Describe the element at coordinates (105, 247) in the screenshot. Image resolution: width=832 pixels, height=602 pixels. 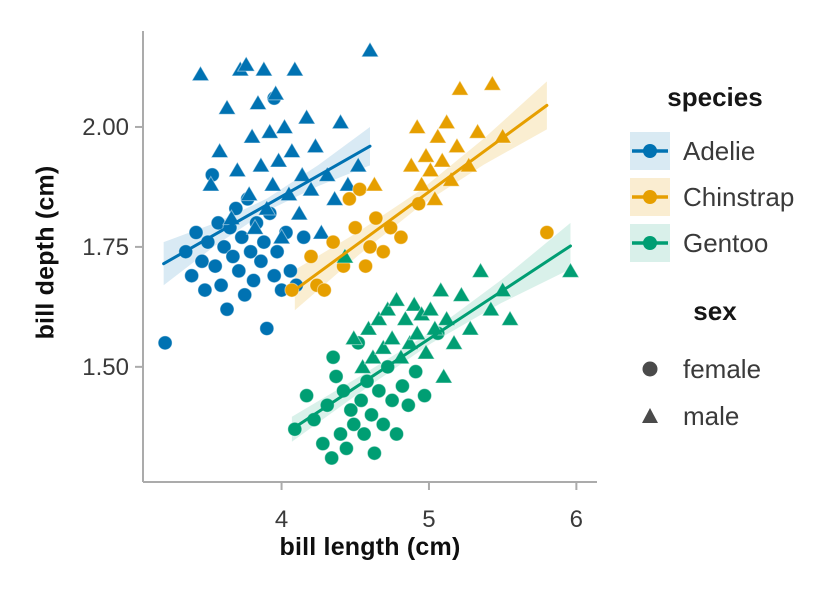
I see `y-tick-label: 1.75` at that location.